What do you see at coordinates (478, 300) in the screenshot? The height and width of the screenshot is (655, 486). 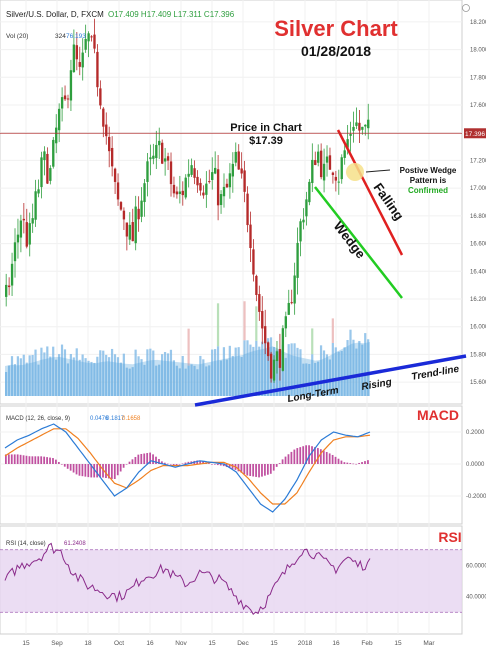 I see `price-tick-label: 16.200` at bounding box center [478, 300].